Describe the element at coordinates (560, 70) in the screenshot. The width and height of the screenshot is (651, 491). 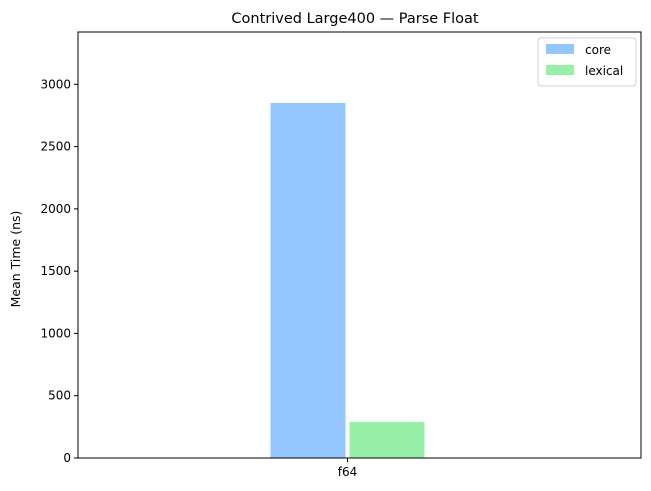
I see `legend-swatch-lexical` at that location.